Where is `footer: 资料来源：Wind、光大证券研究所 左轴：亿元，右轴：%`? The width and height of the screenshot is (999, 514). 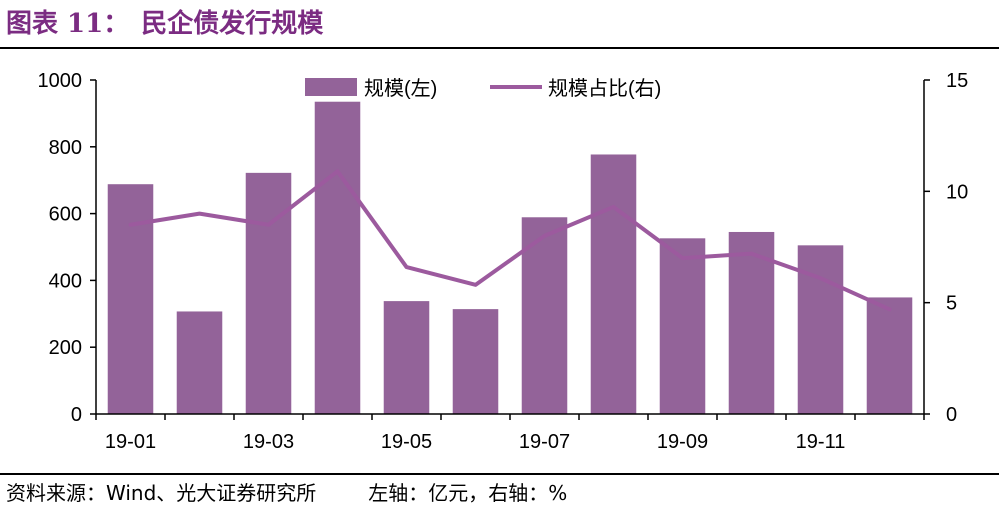 footer: 资料来源：Wind、光大证券研究所 左轴：亿元，右轴：% is located at coordinates (286, 493).